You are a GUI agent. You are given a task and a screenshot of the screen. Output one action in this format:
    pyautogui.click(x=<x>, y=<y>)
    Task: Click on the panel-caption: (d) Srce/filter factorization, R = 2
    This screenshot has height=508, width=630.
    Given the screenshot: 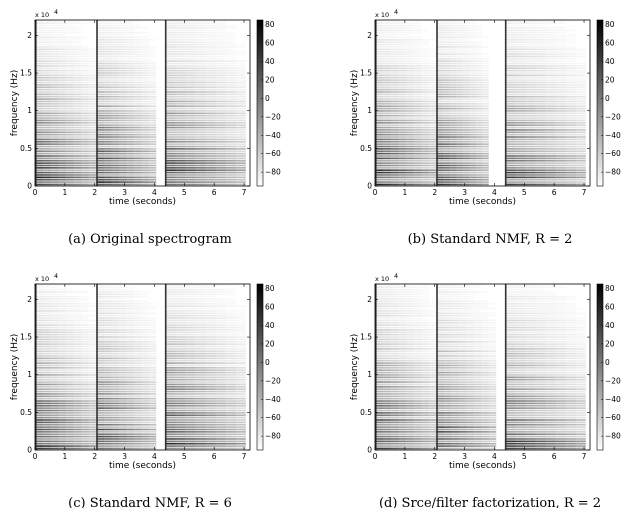 What is the action you would take?
    pyautogui.click(x=490, y=502)
    